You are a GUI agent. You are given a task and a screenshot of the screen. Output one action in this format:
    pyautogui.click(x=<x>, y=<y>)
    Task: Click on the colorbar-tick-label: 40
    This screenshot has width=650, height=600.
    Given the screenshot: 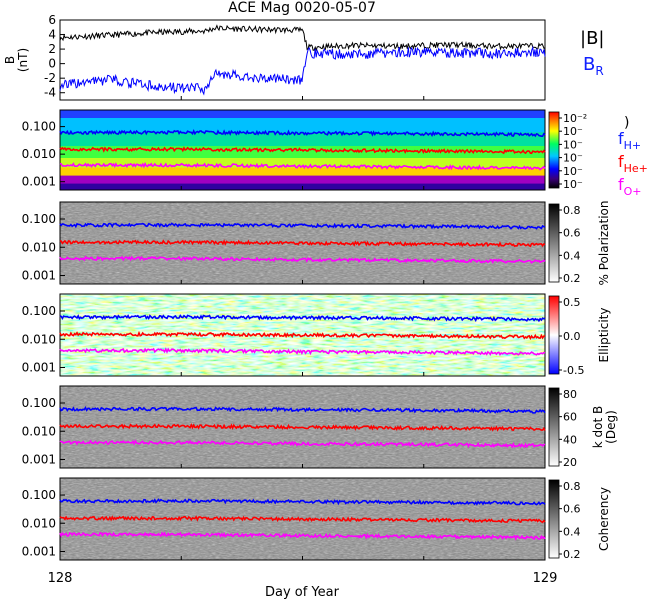 What is the action you would take?
    pyautogui.click(x=570, y=439)
    